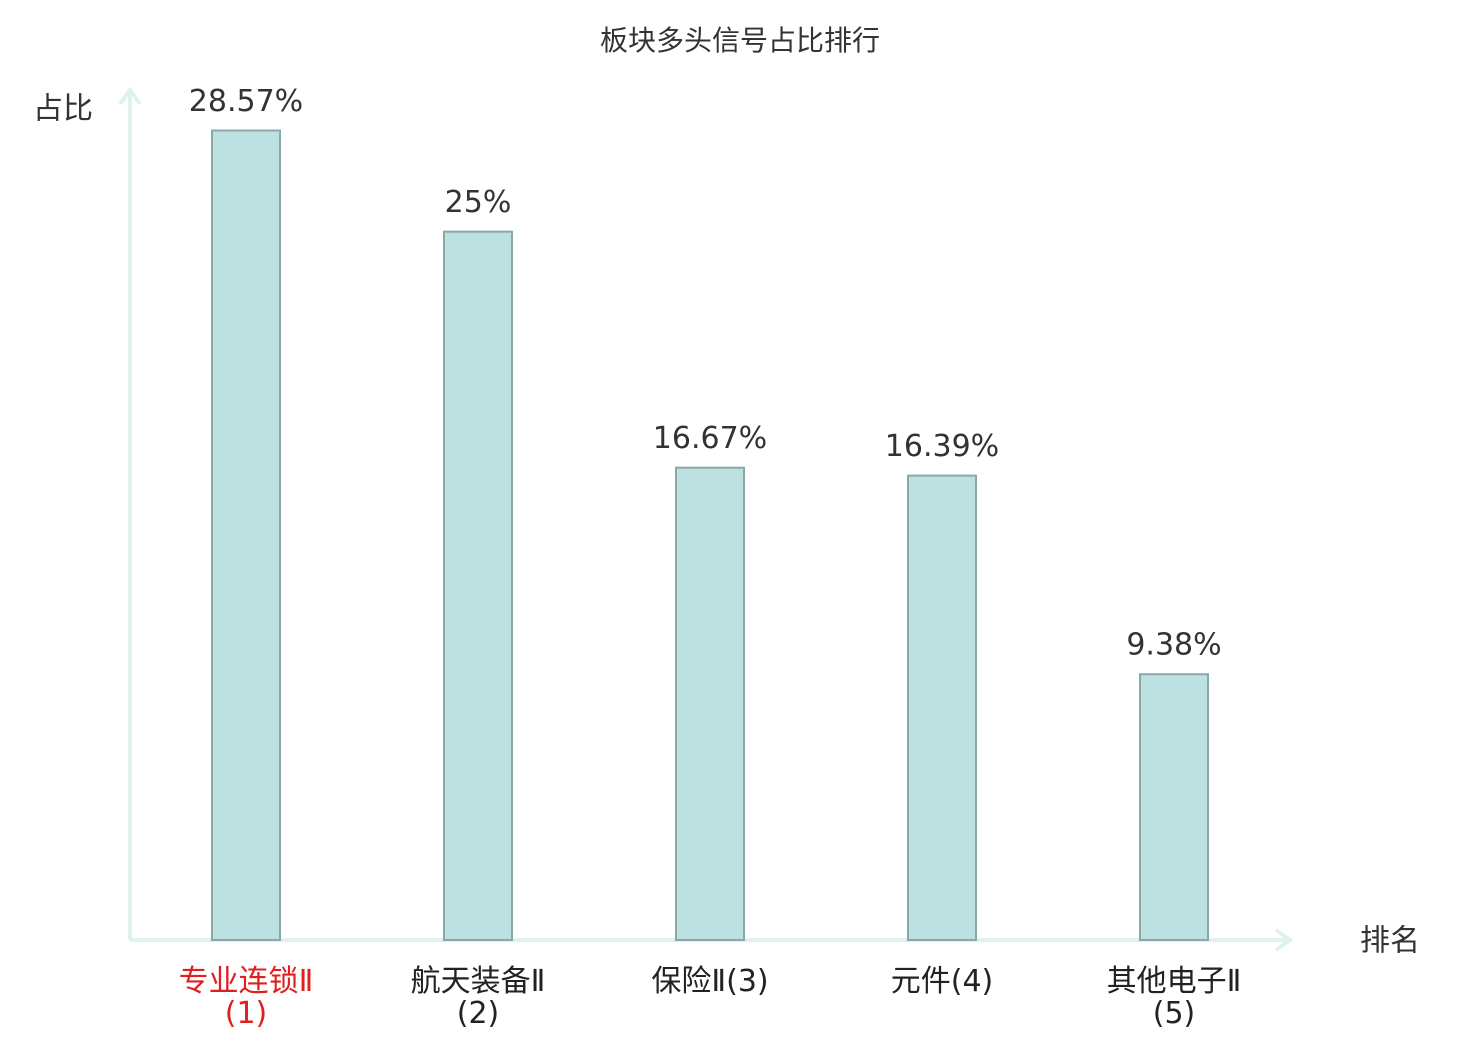 This screenshot has width=1480, height=1040. What do you see at coordinates (1390, 941) in the screenshot?
I see `x-axis-label: 排名` at bounding box center [1390, 941].